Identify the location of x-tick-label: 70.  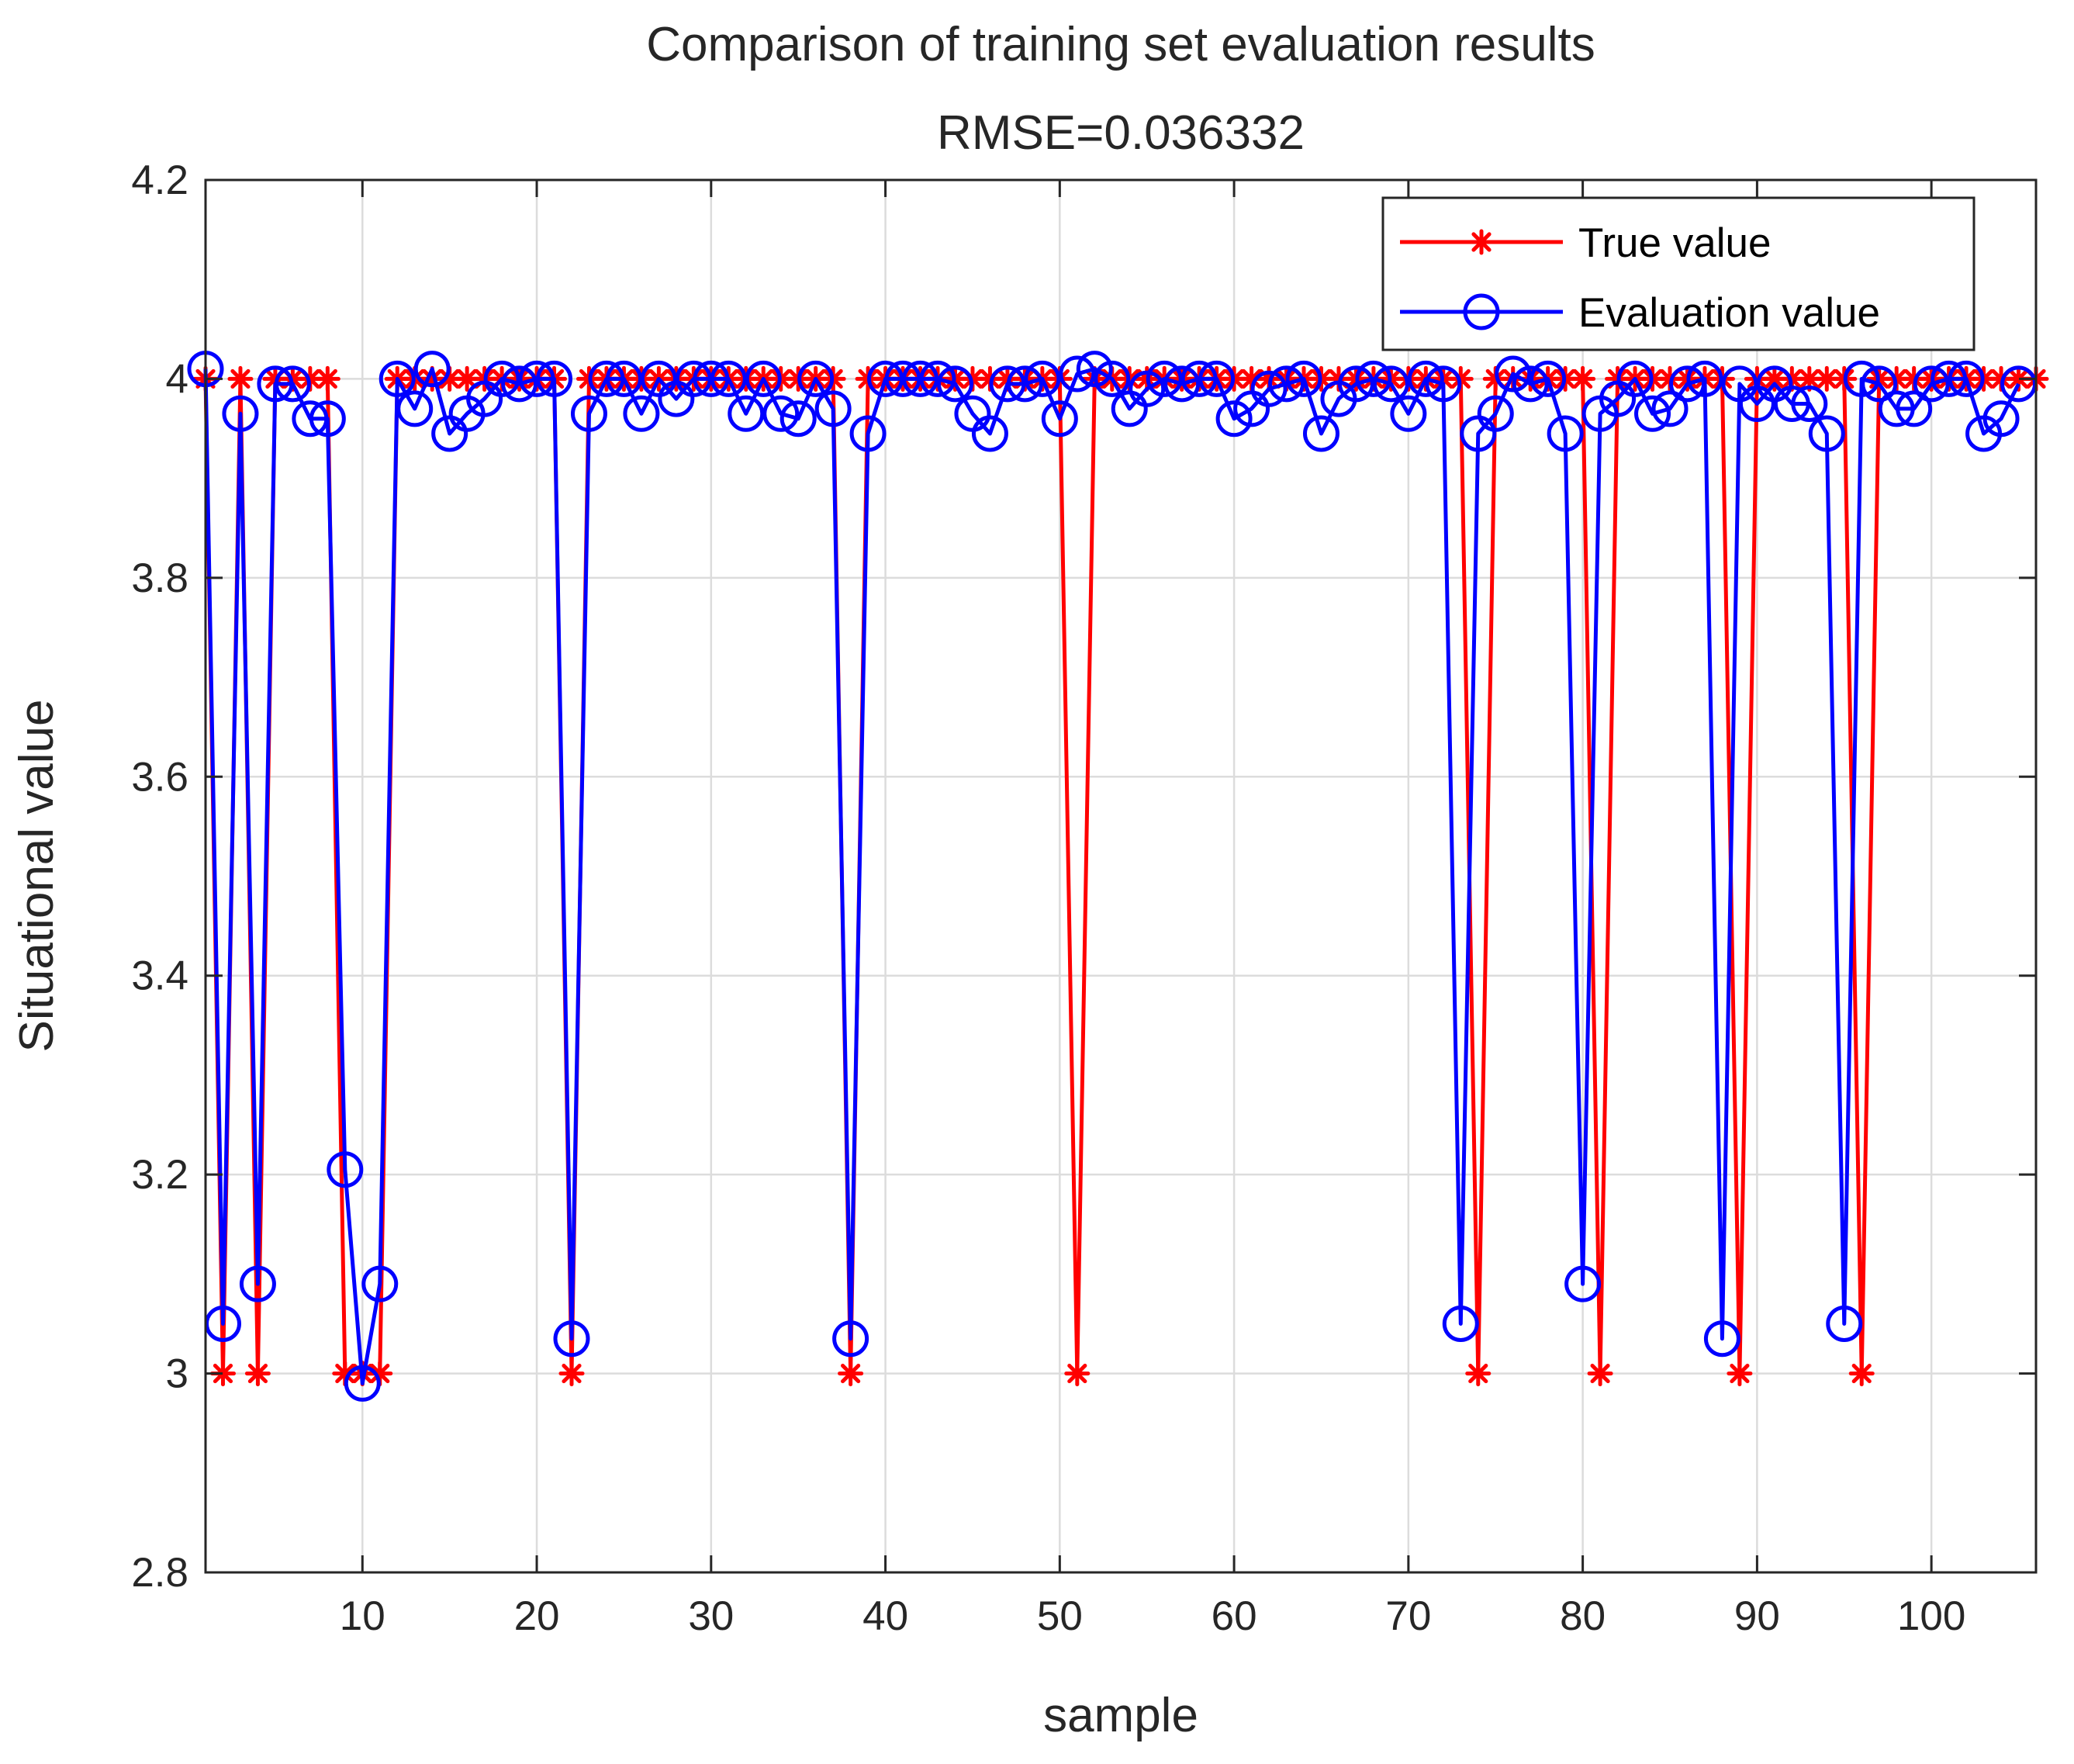
(1408, 1616).